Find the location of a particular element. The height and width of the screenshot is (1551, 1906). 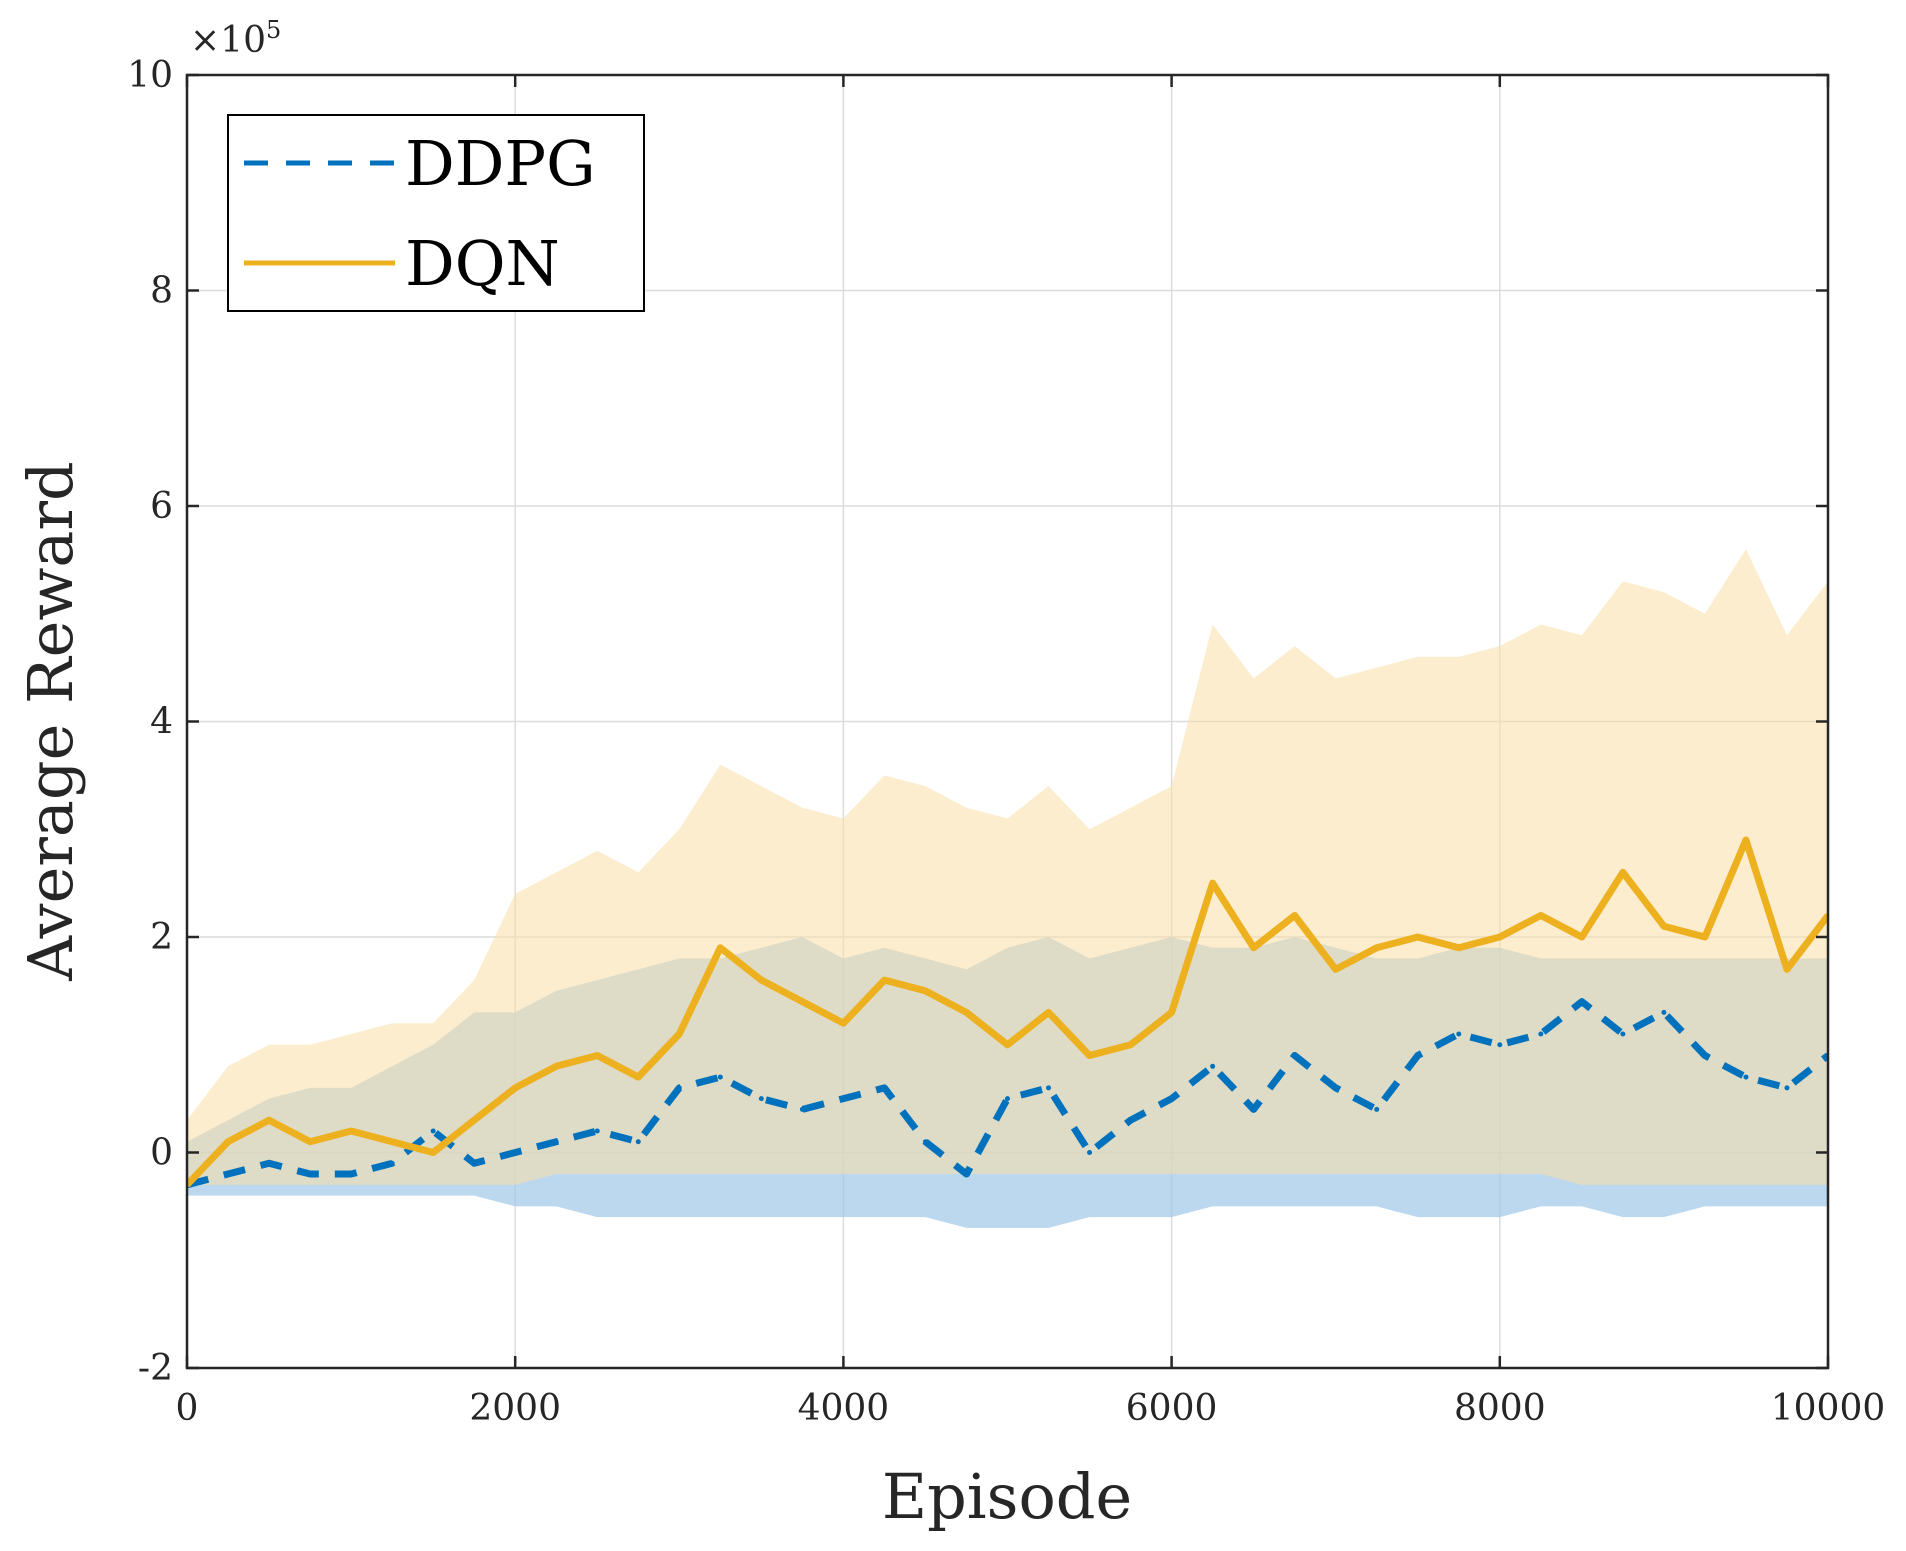

x-tick-label: 8000 is located at coordinates (1500, 1408).